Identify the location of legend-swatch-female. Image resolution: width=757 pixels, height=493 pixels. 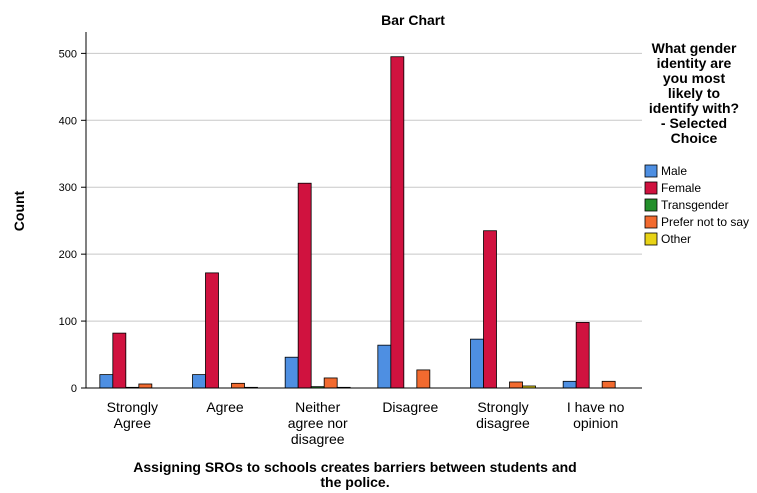
(651, 188).